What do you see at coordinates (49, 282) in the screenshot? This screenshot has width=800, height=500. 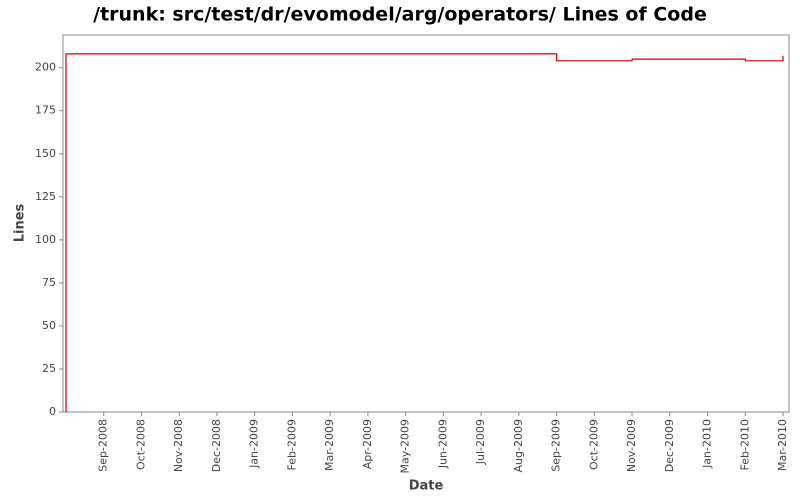 I see `y-tick-label: 75` at bounding box center [49, 282].